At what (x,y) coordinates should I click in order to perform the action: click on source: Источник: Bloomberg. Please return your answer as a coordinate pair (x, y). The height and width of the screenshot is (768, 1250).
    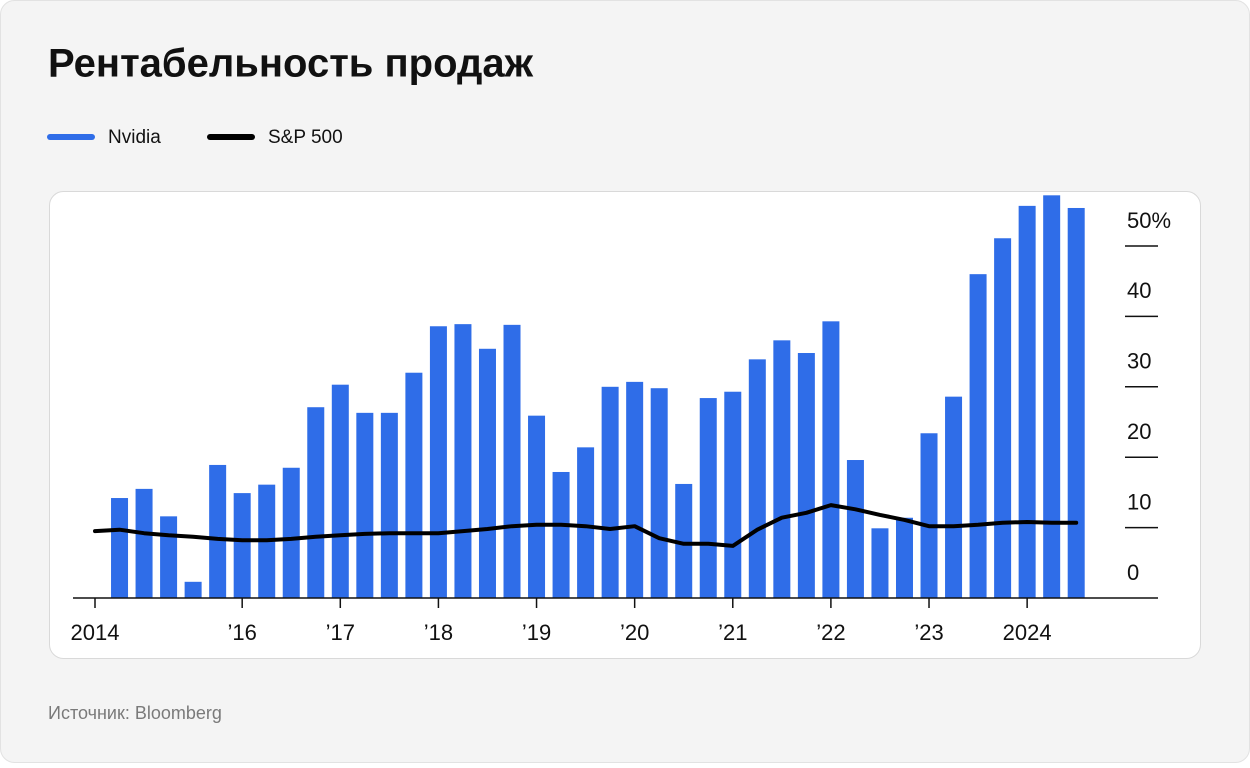
    Looking at the image, I should click on (135, 713).